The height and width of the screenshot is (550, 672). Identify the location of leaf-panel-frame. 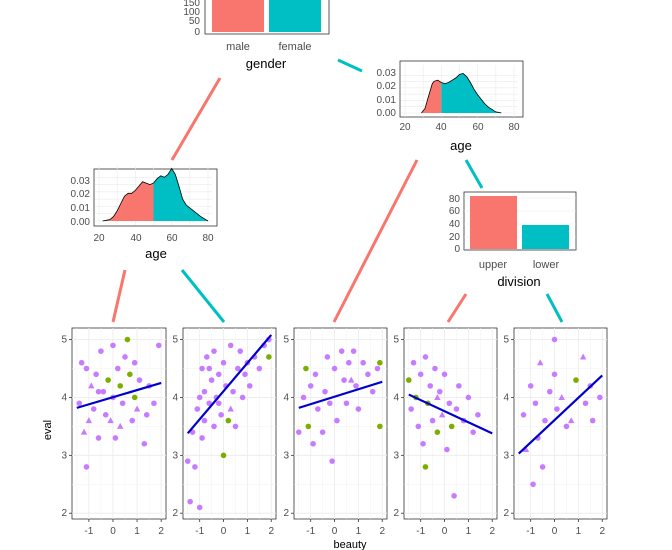
(229, 423).